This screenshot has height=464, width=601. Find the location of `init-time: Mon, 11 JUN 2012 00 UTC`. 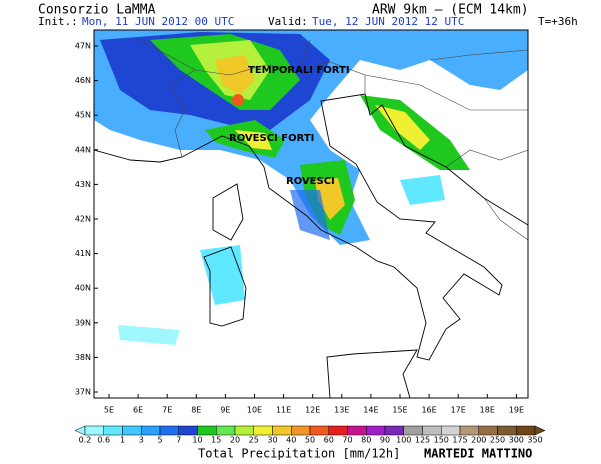

init-time: Mon, 11 JUN 2012 00 UTC is located at coordinates (158, 21).